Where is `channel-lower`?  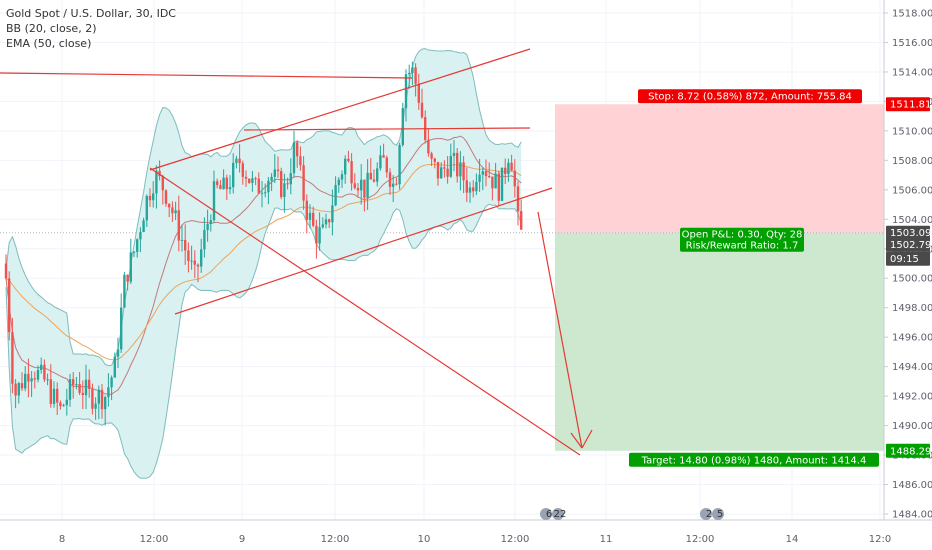
channel-lower is located at coordinates (363, 251).